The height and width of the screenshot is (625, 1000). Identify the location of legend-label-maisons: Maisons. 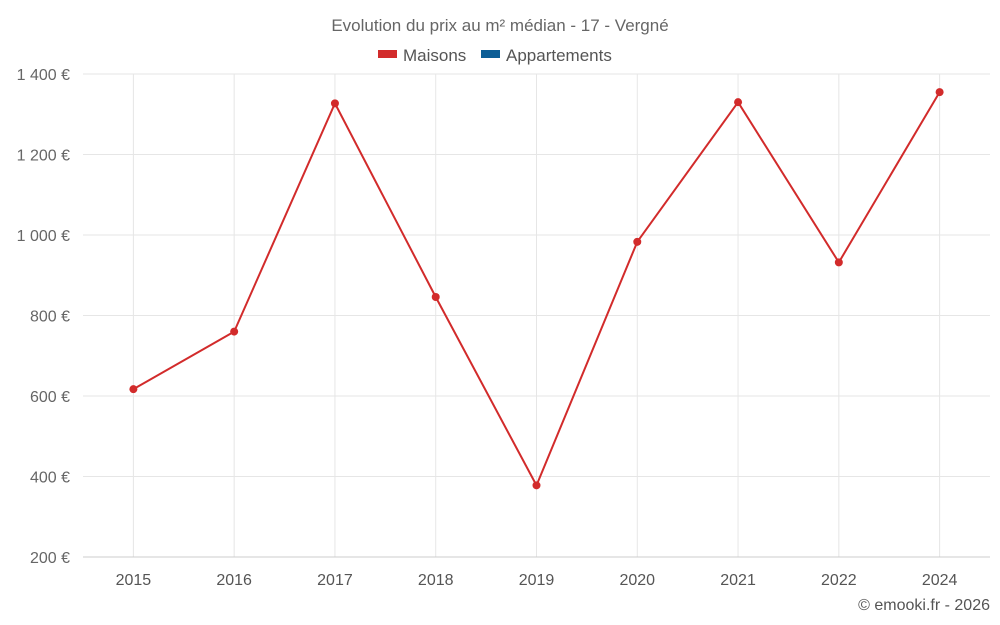
(434, 55).